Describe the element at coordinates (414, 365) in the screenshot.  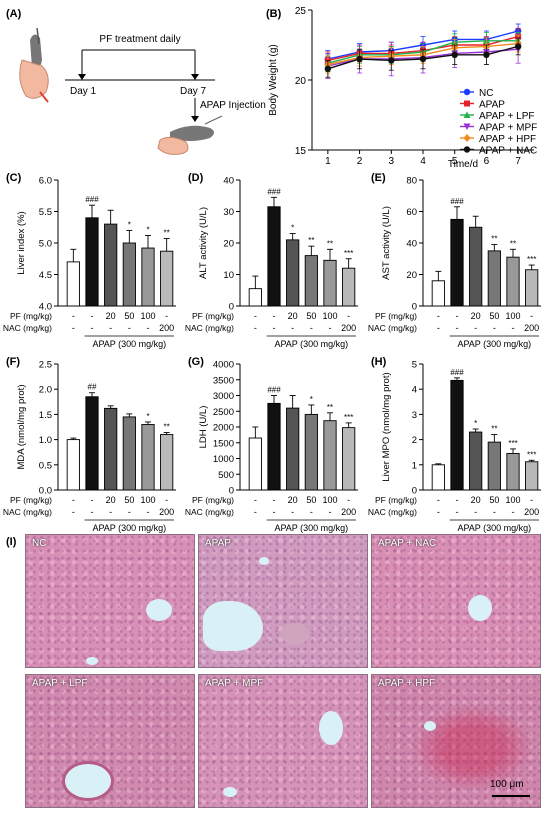
I see `y-tick-label: 5` at that location.